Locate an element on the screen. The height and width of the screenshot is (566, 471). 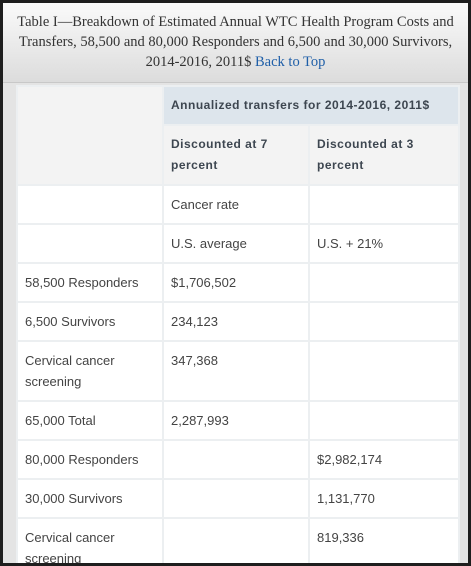
empty-header-cell is located at coordinates (90, 135).